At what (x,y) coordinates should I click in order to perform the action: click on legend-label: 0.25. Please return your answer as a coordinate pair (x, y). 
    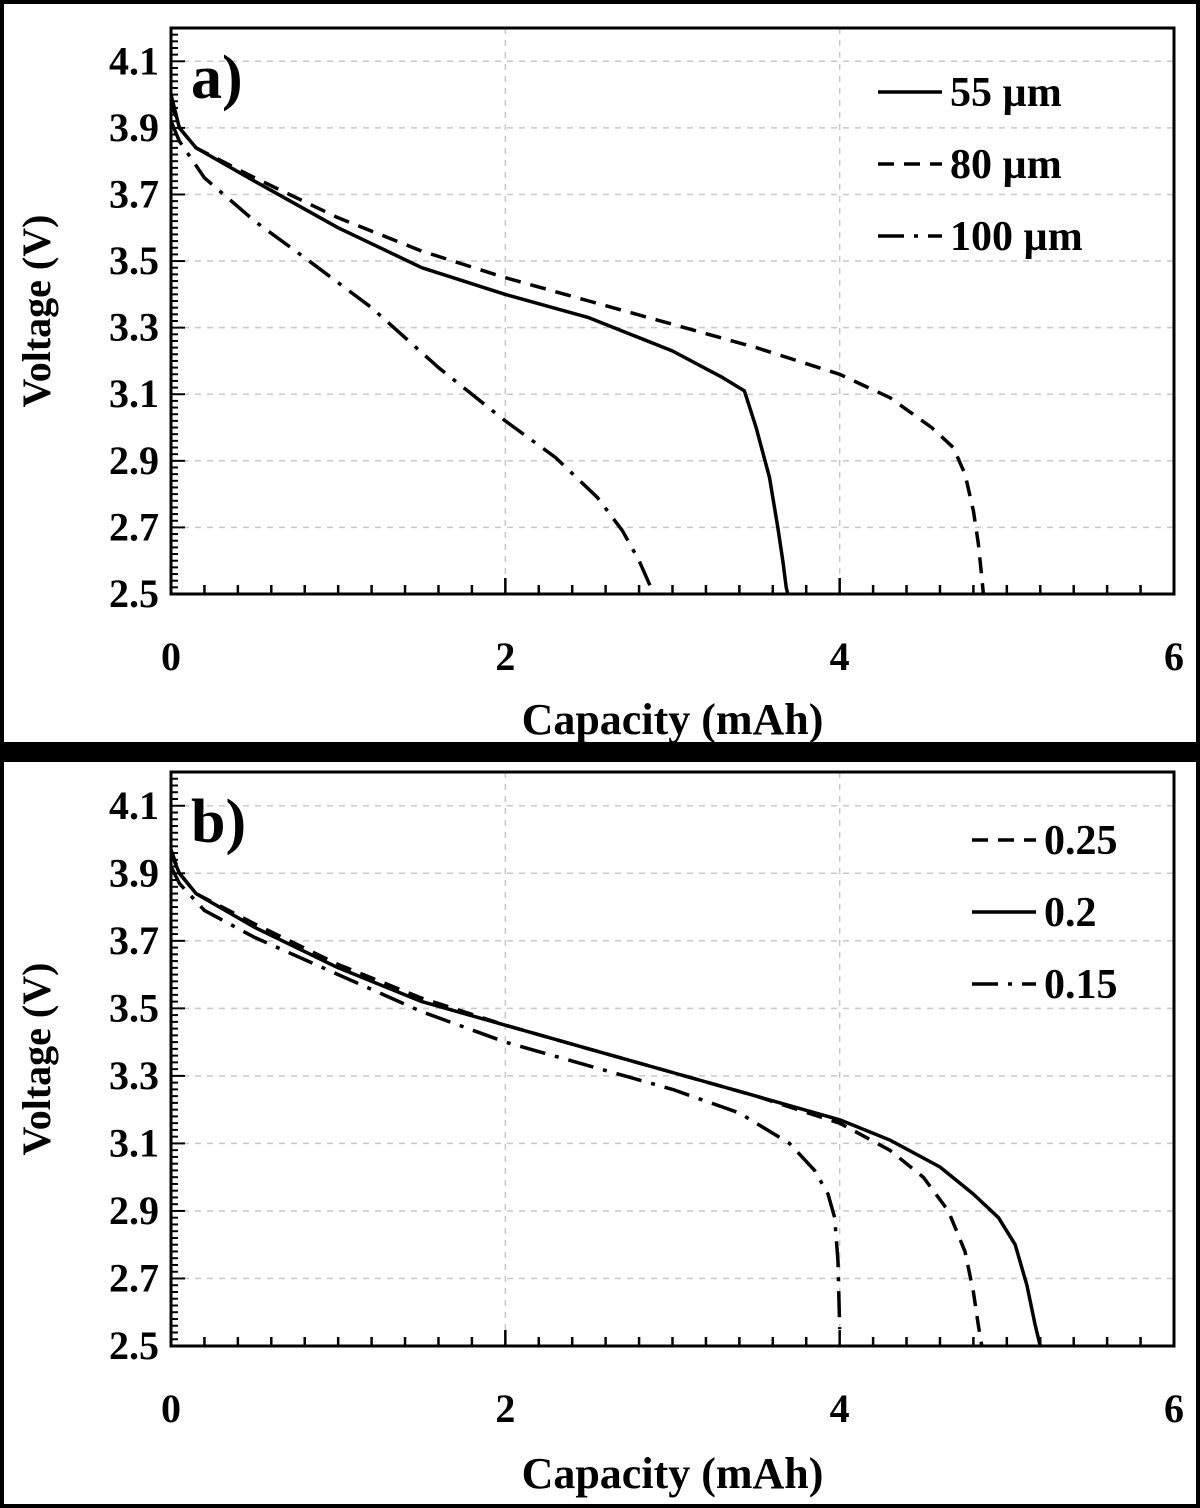
    Looking at the image, I should click on (1081, 841).